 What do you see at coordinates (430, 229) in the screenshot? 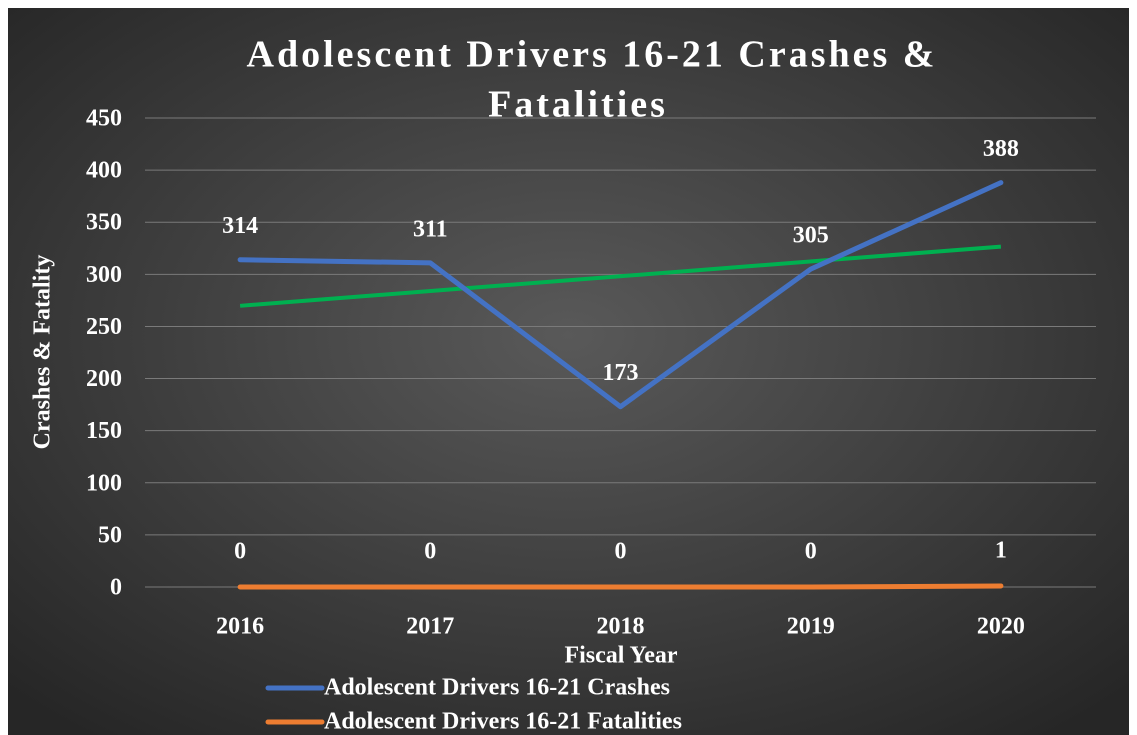
I see `data-label: 311` at bounding box center [430, 229].